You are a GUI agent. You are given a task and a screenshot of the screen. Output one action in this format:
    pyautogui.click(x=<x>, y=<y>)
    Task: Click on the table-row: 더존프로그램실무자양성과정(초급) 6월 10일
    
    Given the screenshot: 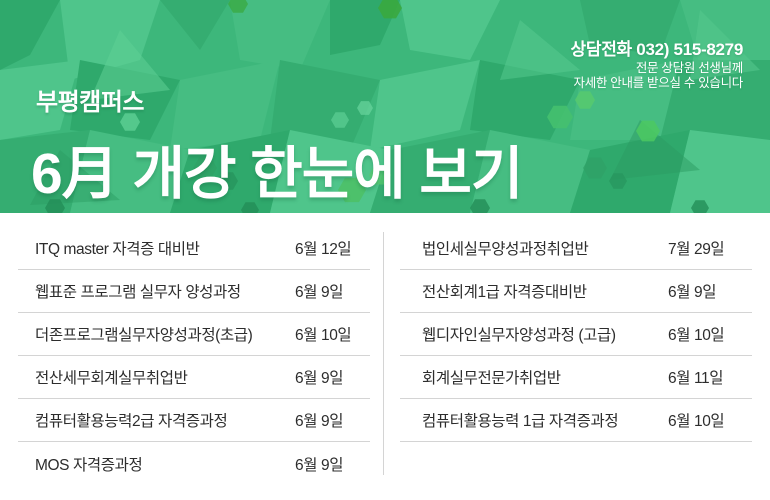 What is the action you would take?
    pyautogui.click(x=194, y=334)
    